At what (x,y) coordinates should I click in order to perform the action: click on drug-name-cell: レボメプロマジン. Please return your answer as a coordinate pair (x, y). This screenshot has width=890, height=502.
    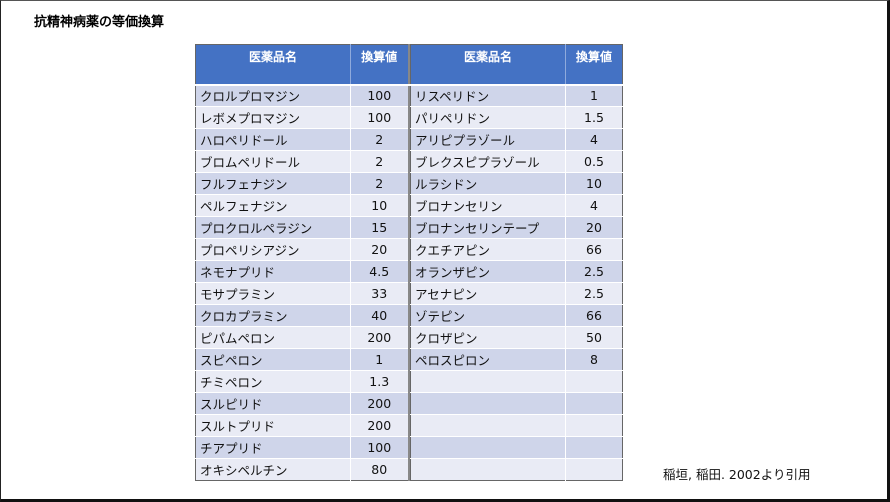
    Looking at the image, I should click on (273, 117).